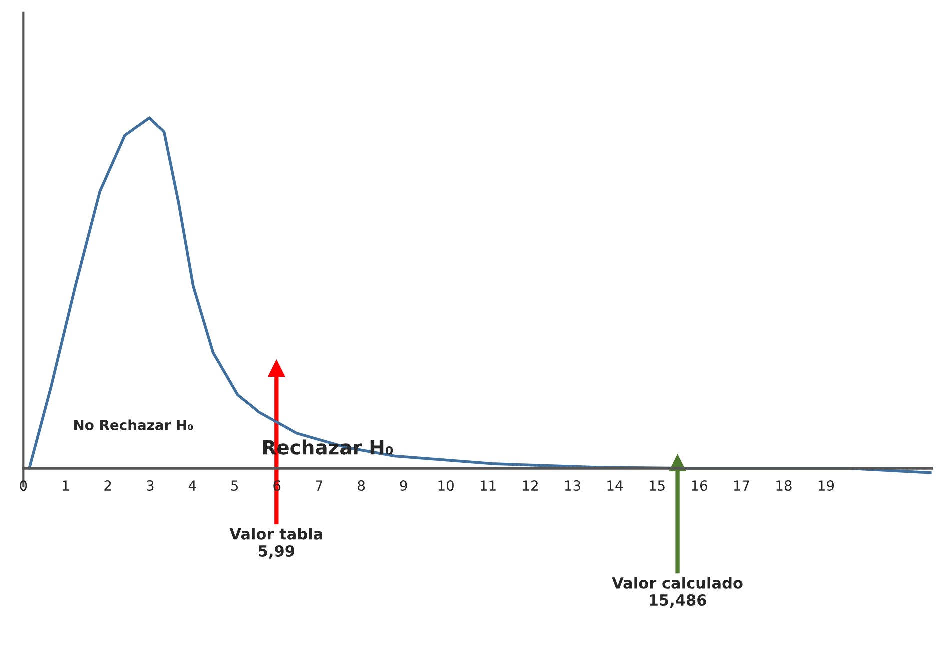 The width and height of the screenshot is (946, 648). I want to click on x-tick-label: 4, so click(192, 485).